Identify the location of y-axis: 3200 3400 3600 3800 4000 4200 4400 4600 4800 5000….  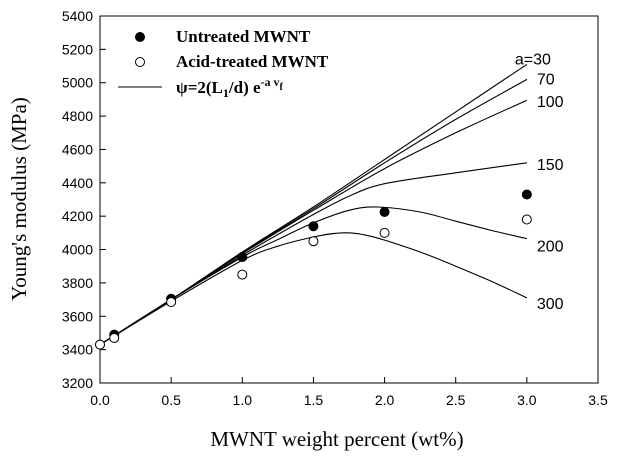
(84, 199).